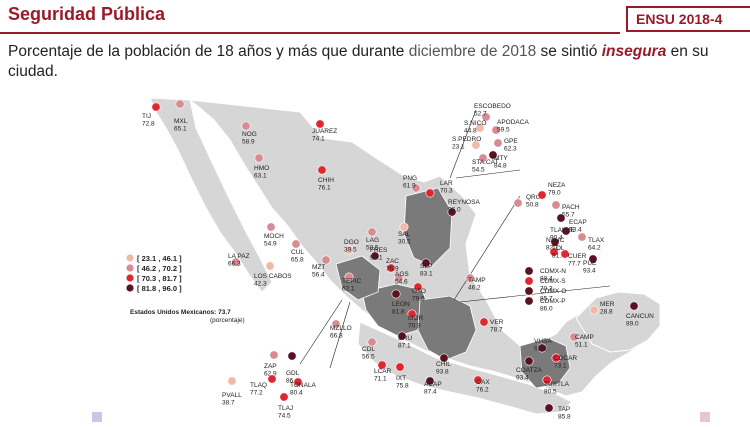 The image size is (750, 427). Describe the element at coordinates (372, 342) in the screenshot. I see `city-dot-cdl` at that location.